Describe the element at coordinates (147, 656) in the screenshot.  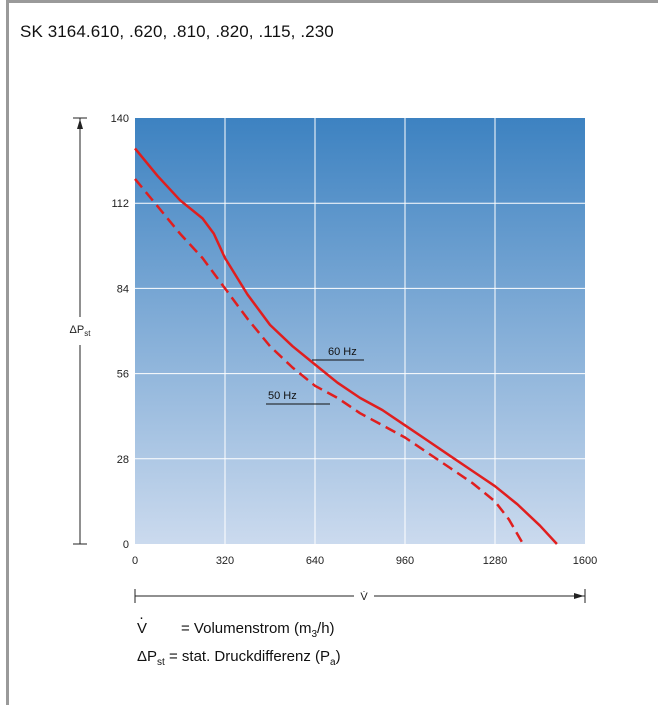
I see `legend-pressure-symbol: ΔP` at that location.